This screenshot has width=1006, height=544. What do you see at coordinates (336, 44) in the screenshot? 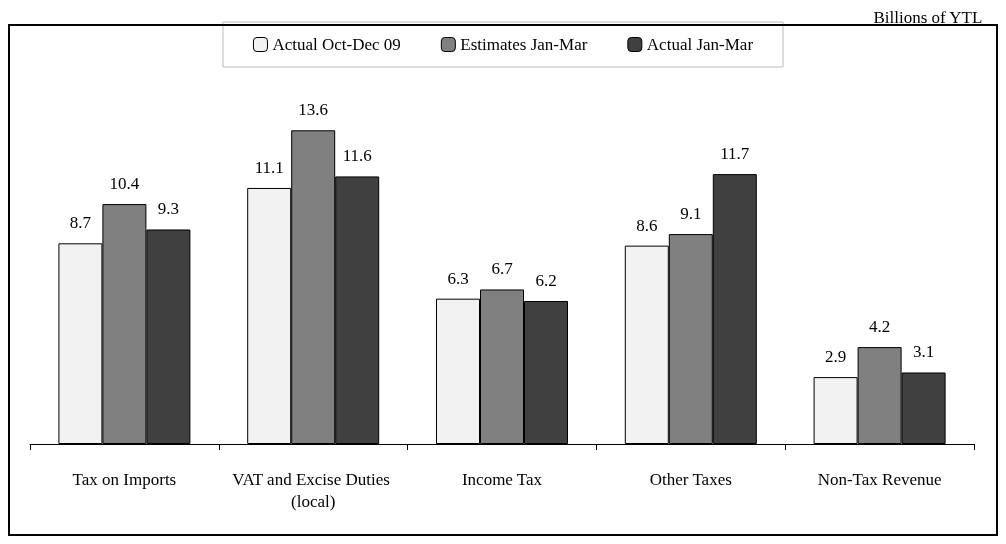
I see `legend-label: Actual Oct-Dec 09` at bounding box center [336, 44].